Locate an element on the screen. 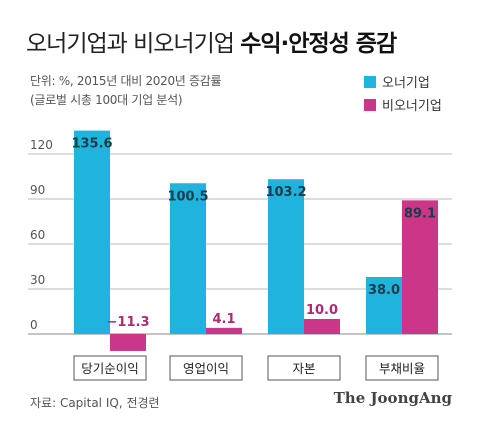  subtitle-scope: (글로벌 시총 100대 기업 분석) is located at coordinates (106, 100).